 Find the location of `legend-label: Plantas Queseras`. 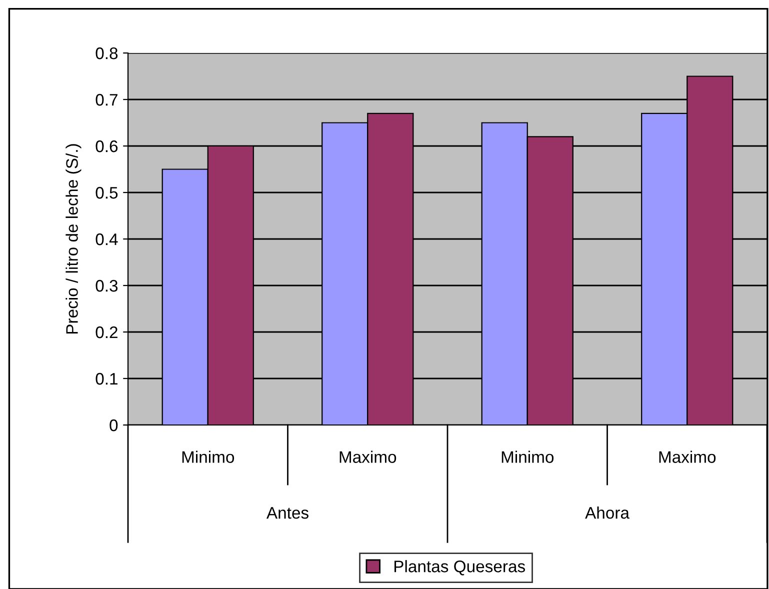

legend-label: Plantas Queseras is located at coordinates (459, 568).